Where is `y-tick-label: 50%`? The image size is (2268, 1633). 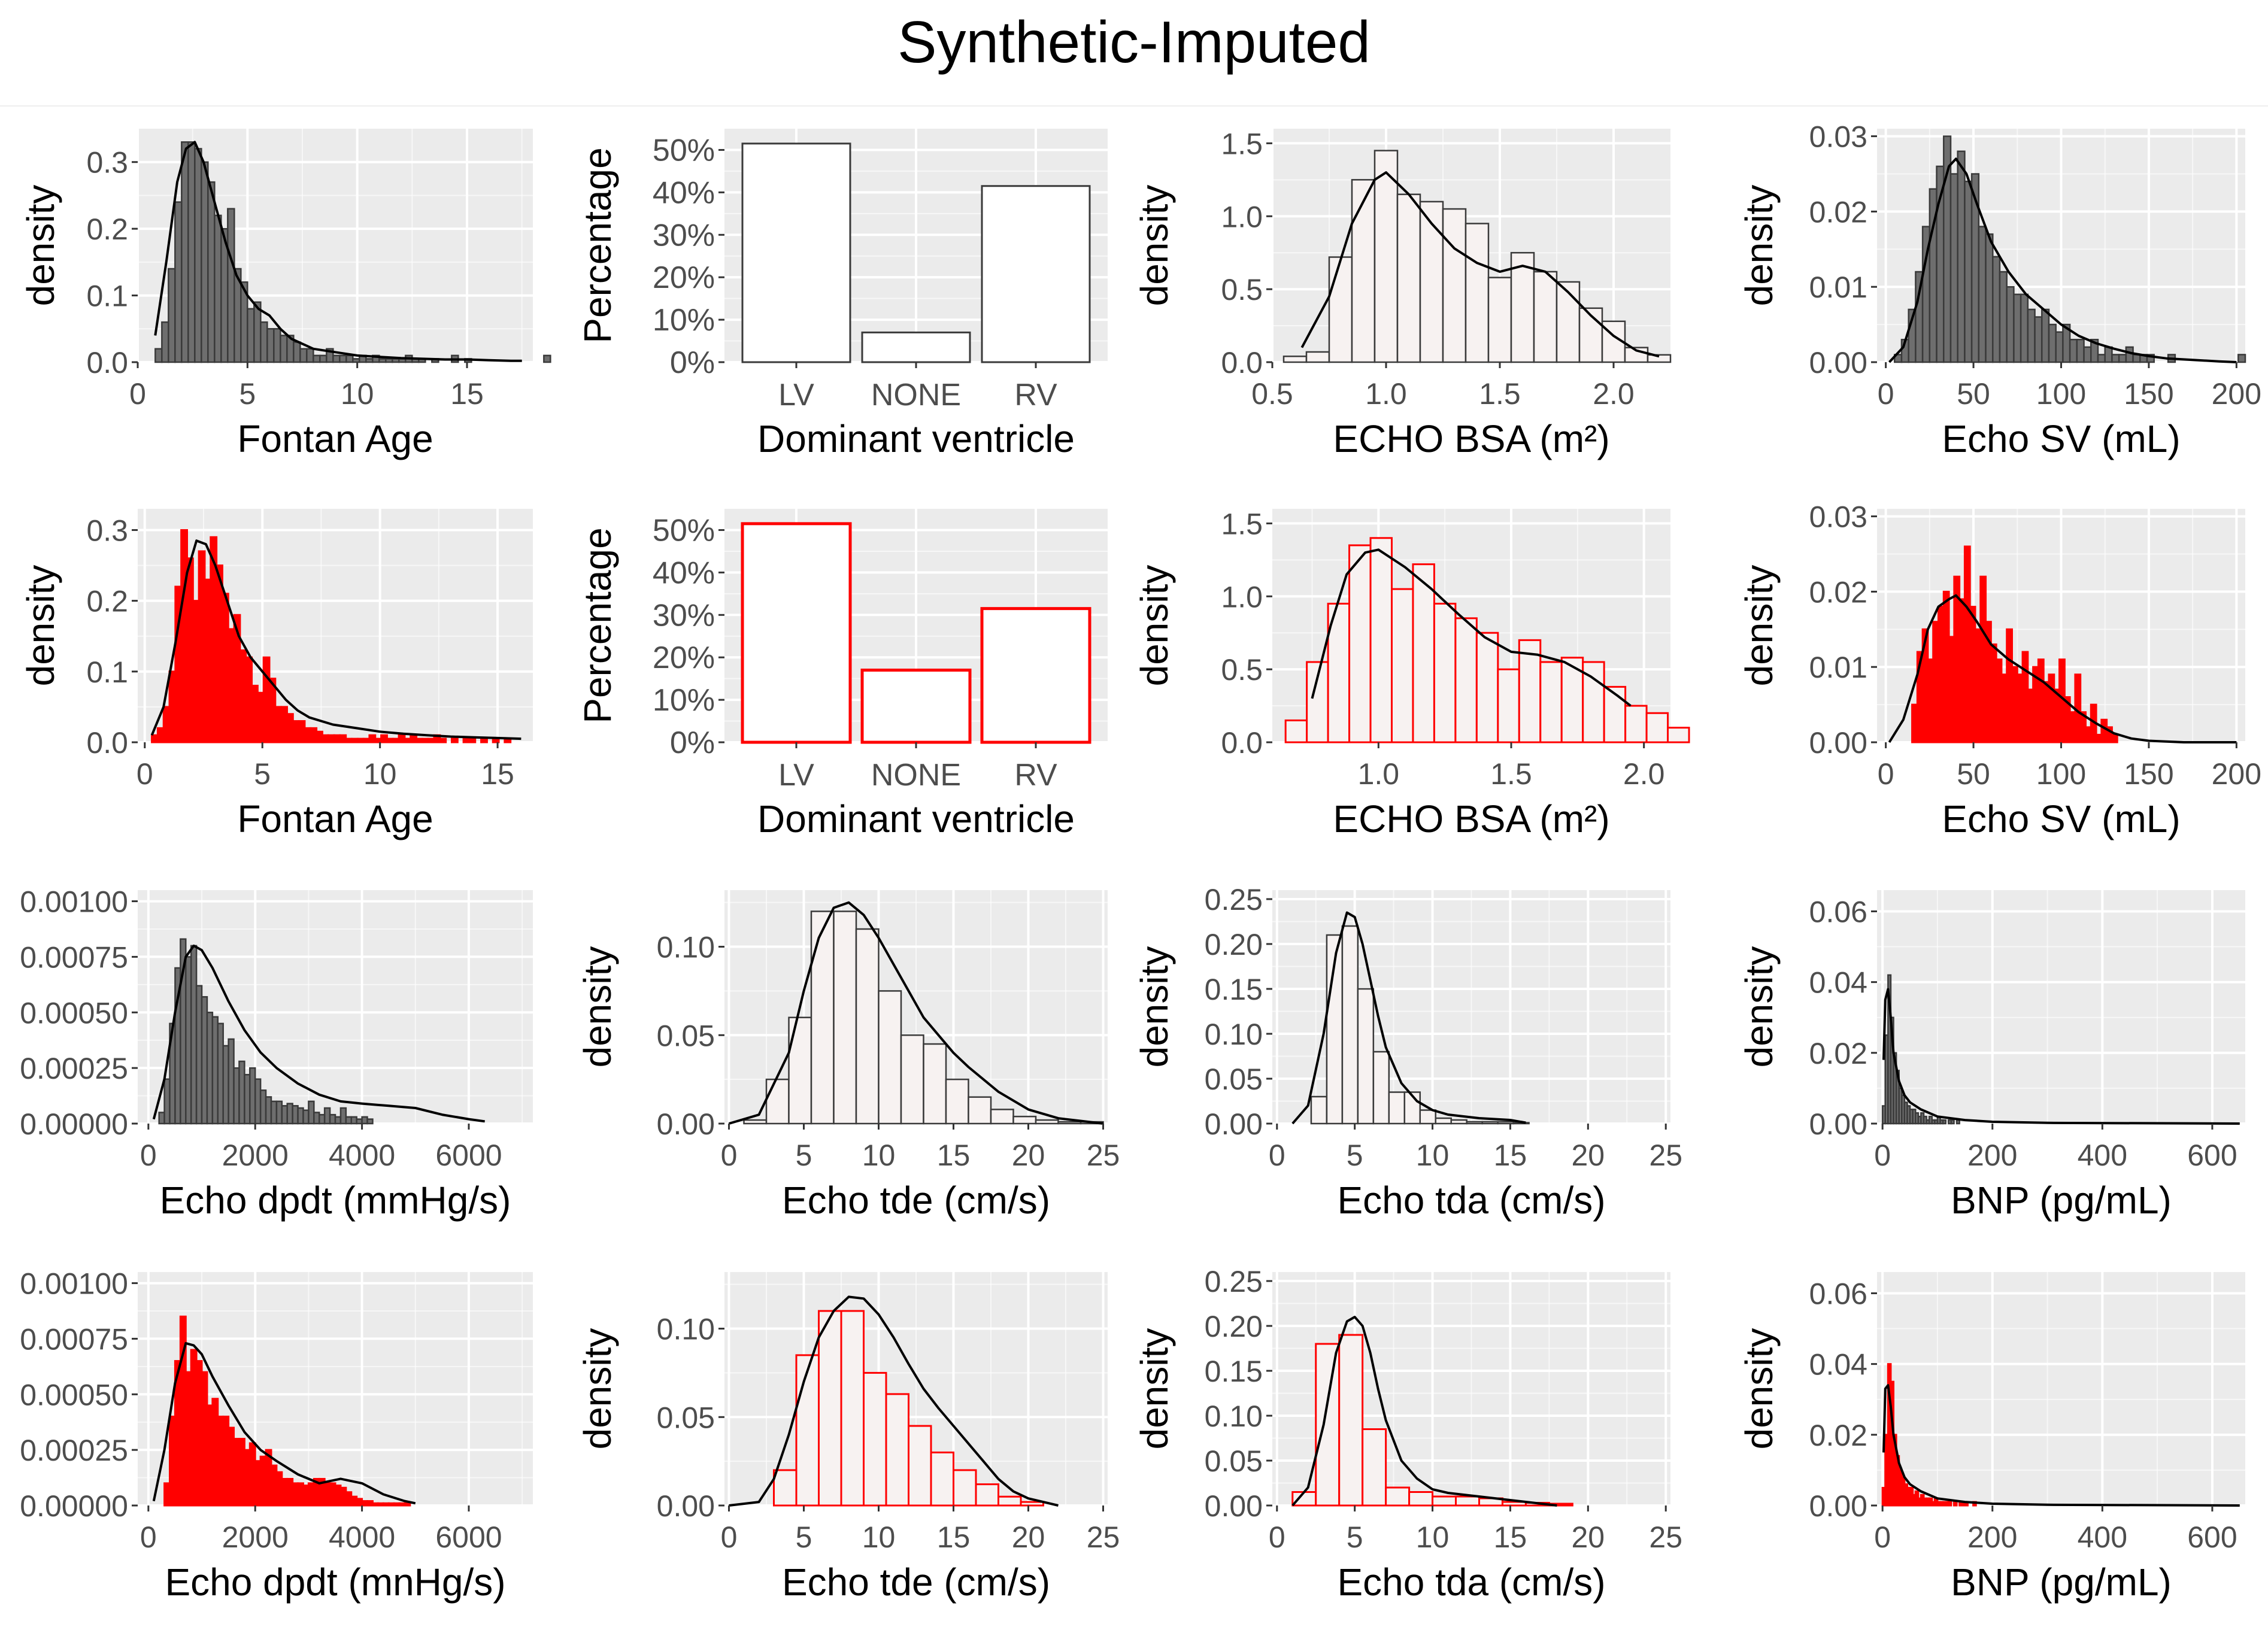 y-tick-label: 50% is located at coordinates (684, 530).